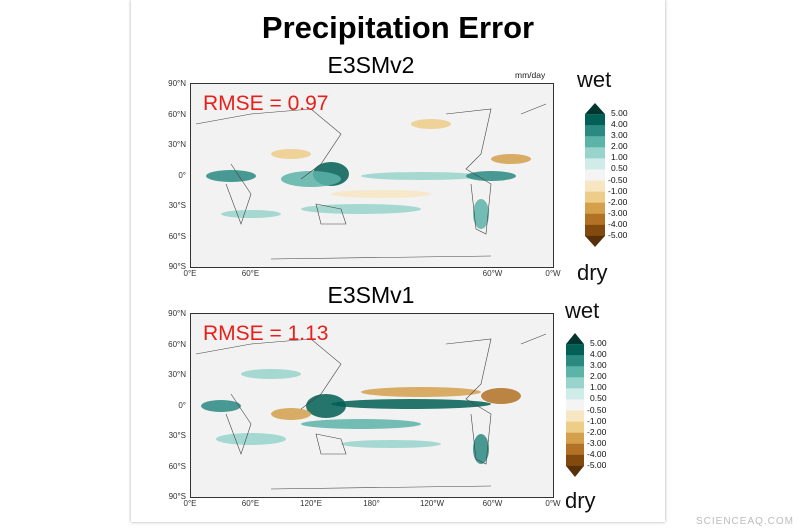 The height and width of the screenshot is (530, 800). What do you see at coordinates (597, 442) in the screenshot?
I see `colorbar-tick-label: -3.00` at bounding box center [597, 442].